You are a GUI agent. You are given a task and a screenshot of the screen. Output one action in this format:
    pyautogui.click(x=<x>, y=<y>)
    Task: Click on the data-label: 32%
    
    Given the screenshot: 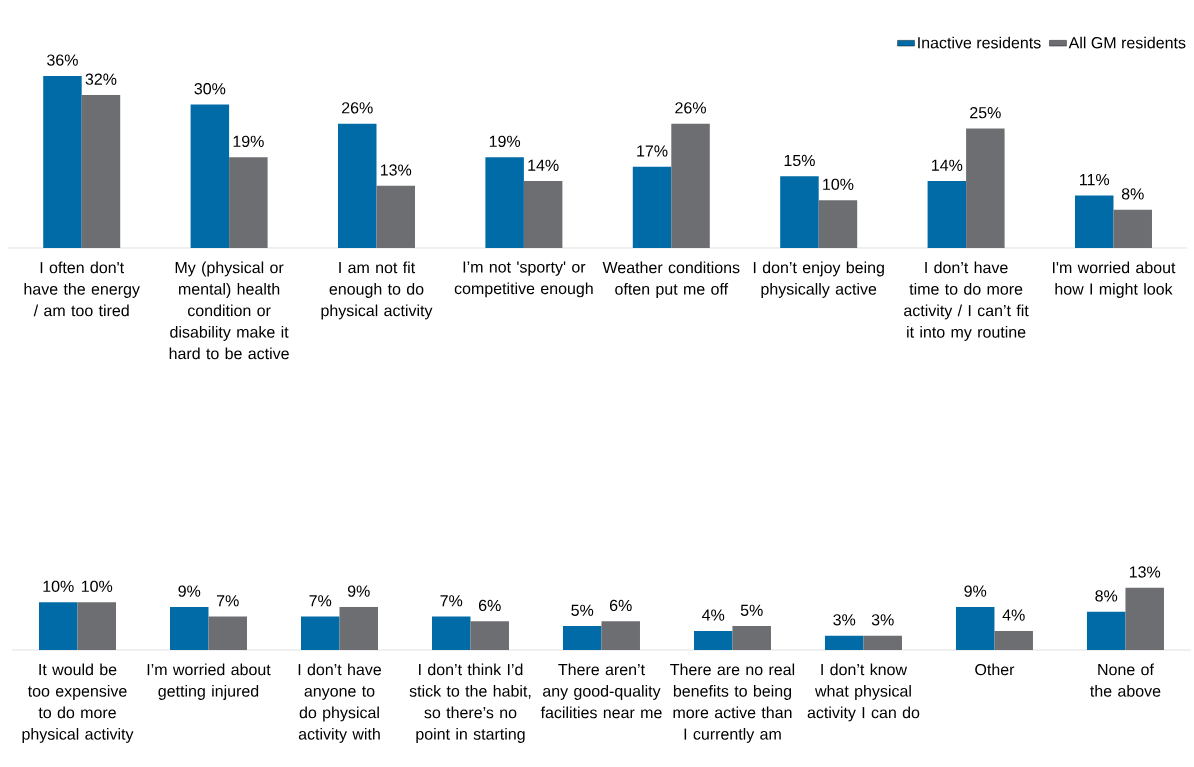 What is the action you would take?
    pyautogui.click(x=101, y=79)
    